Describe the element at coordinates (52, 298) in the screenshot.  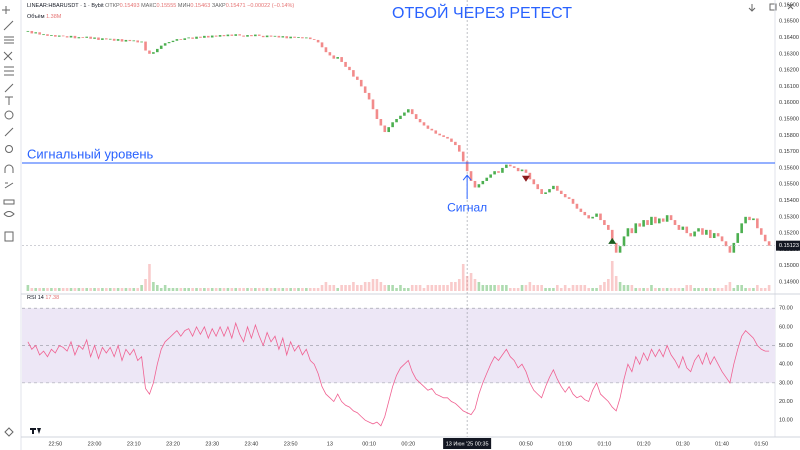
I see `rsi-value: 17.38` at that location.